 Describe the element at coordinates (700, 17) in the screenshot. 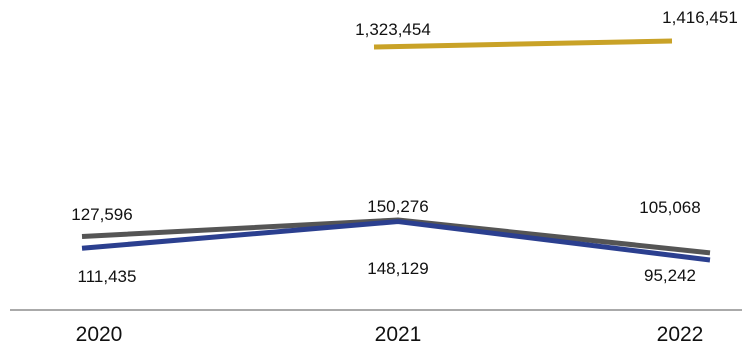

I see `gold-data-label-2022: 1,416,451` at that location.